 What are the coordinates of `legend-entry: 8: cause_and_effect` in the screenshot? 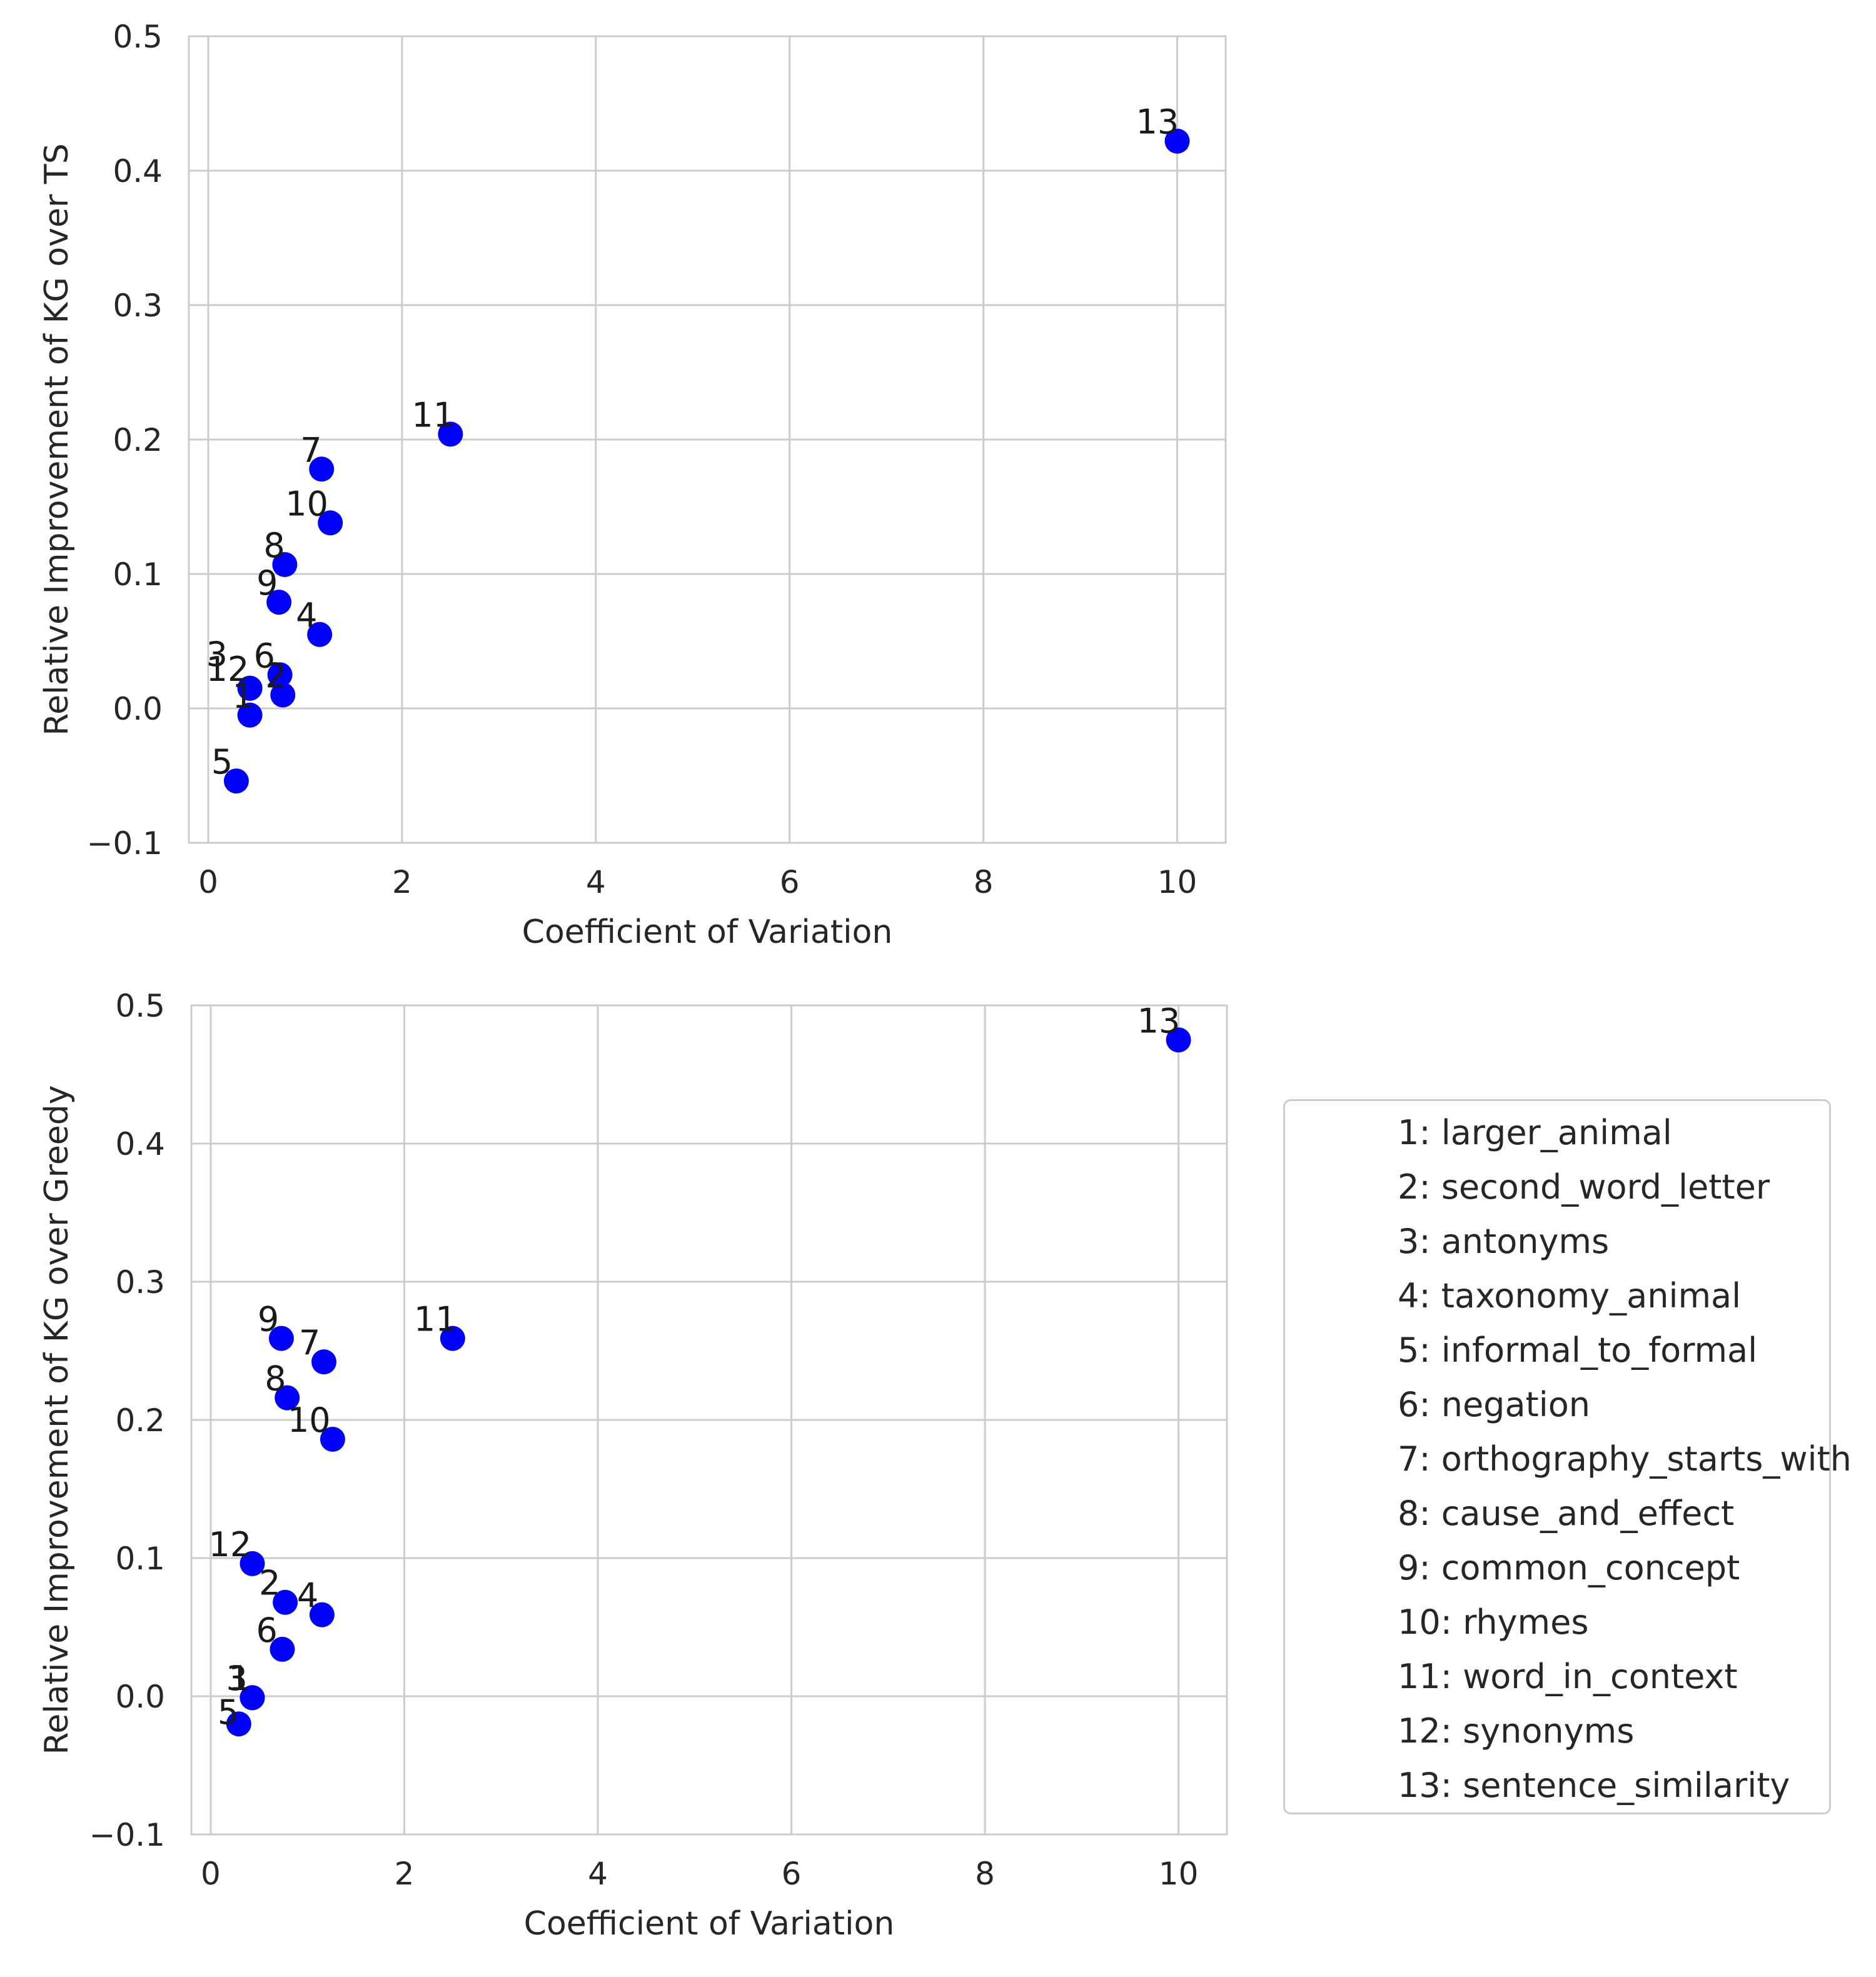 It's located at (1566, 1513).